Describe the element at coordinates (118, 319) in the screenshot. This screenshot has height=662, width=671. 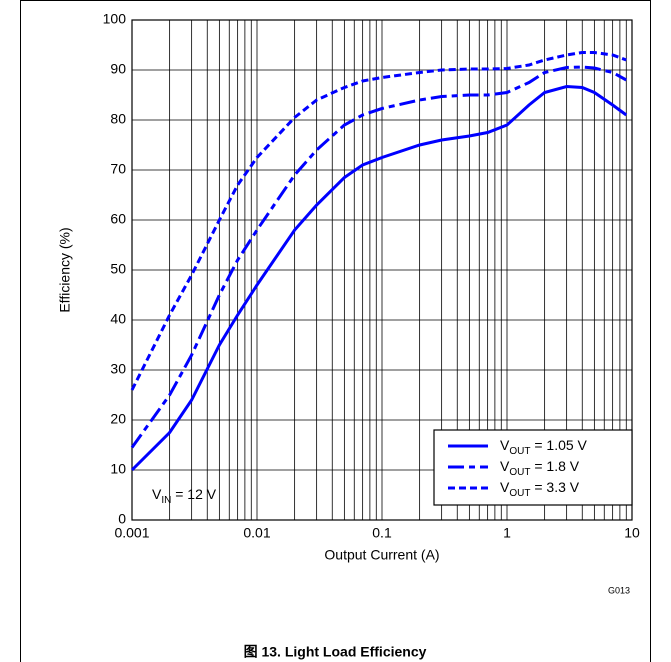
I see `y-tick-label: 40` at that location.